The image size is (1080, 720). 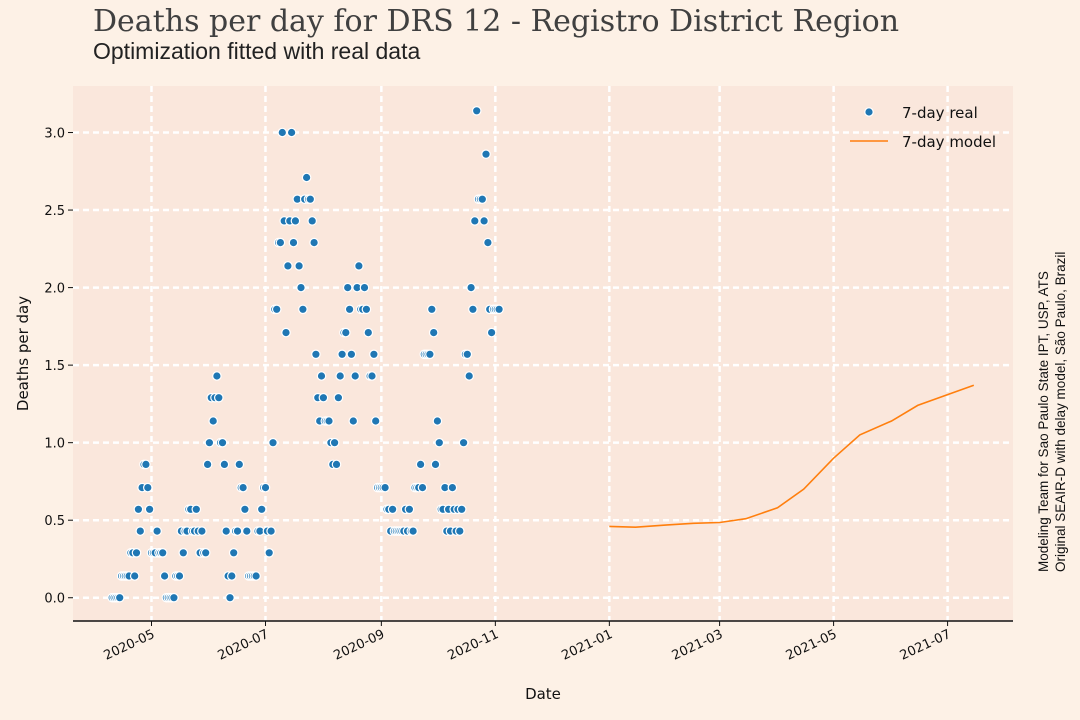 What do you see at coordinates (812, 645) in the screenshot?
I see `x-tick-label: 2021-05` at bounding box center [812, 645].